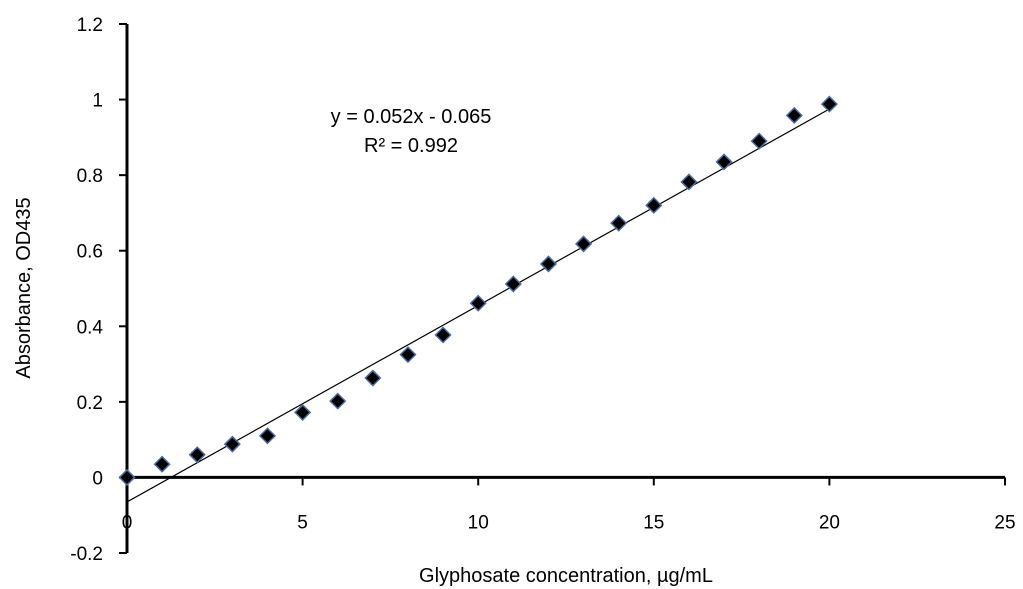  Describe the element at coordinates (127, 522) in the screenshot. I see `x-tick-label: 0` at that location.